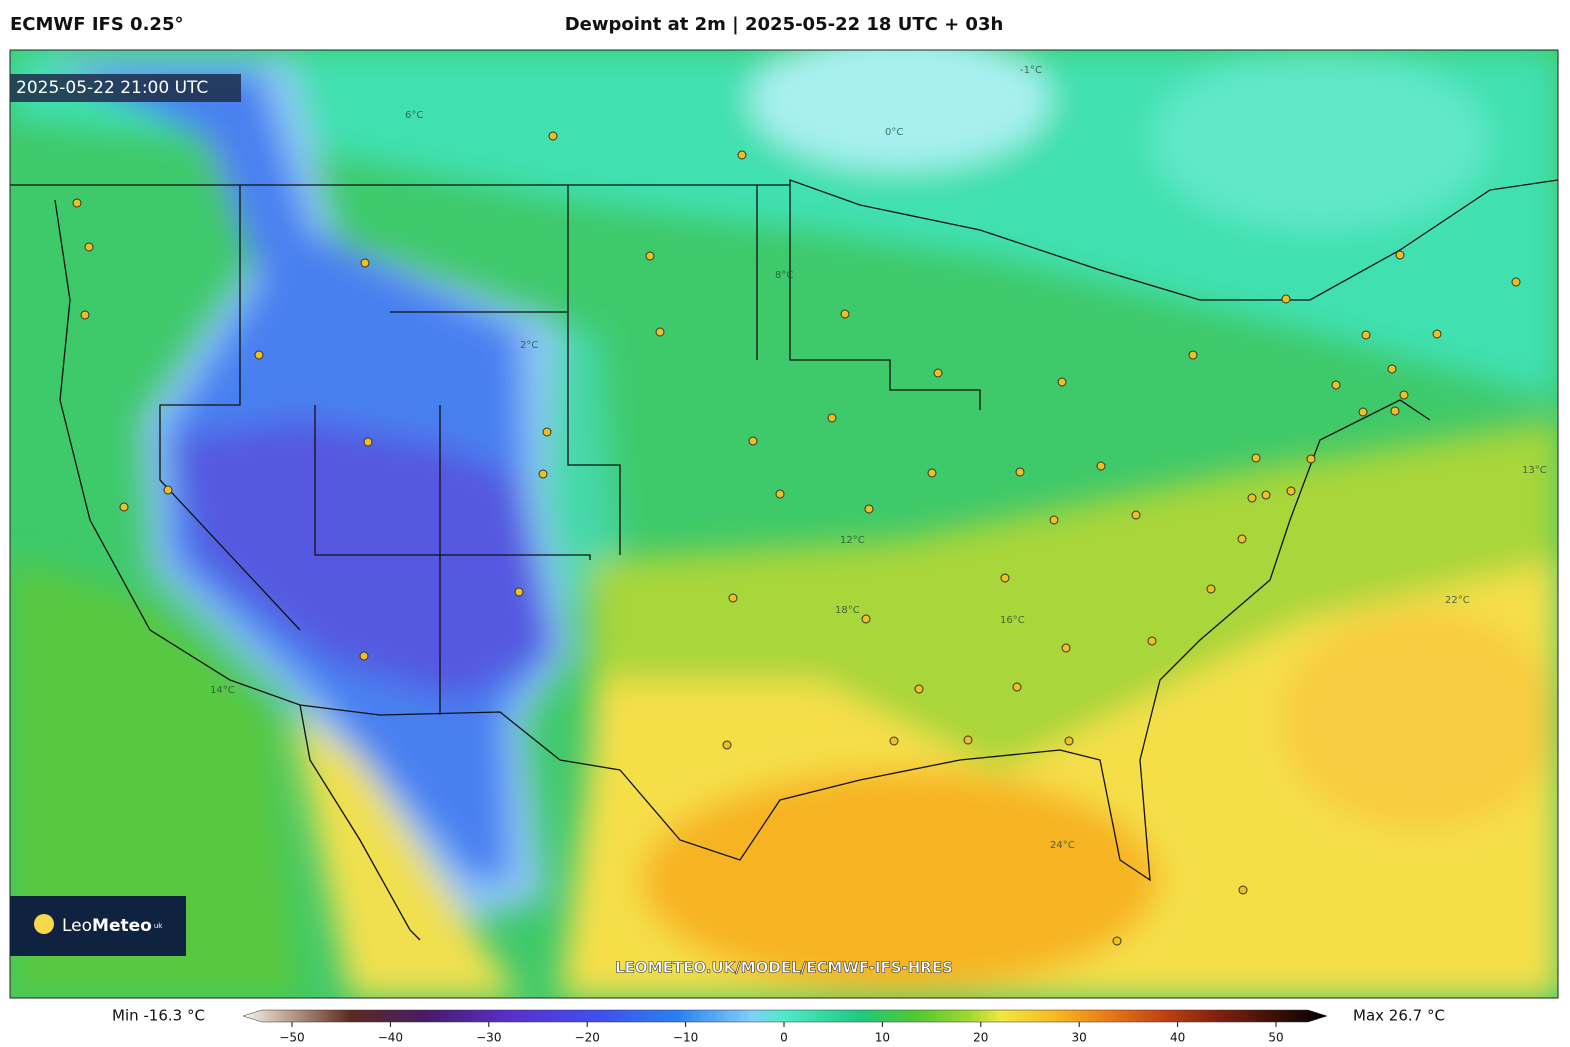 The height and width of the screenshot is (1047, 1570). Describe the element at coordinates (1177, 1038) in the screenshot. I see `colorbar-tick-label: 40` at that location.